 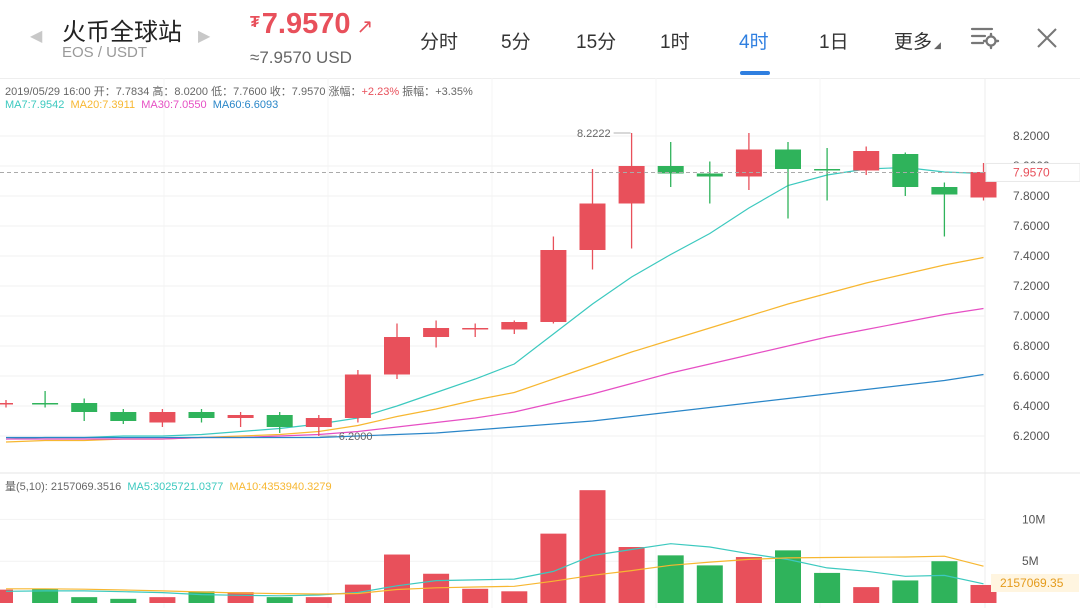 I want to click on vol-ma5-legend: MA5:3025721.0377, so click(x=175, y=487).